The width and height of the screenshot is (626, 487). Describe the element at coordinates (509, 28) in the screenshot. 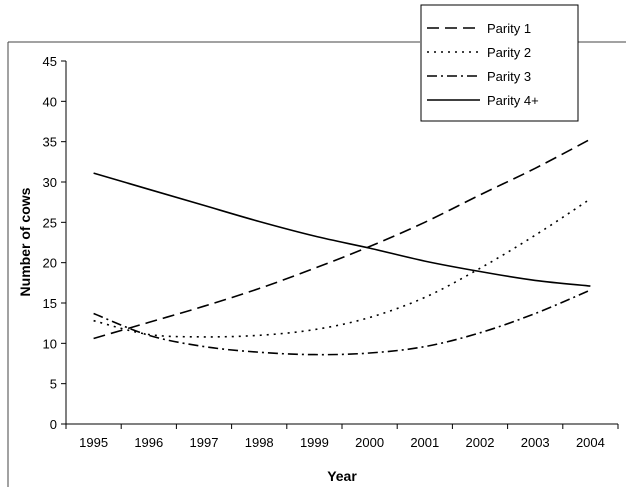

I see `legend-label: Parity 1` at that location.